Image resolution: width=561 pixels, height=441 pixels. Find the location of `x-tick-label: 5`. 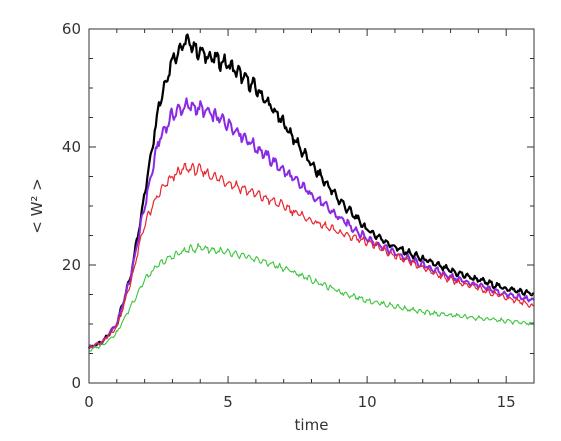

x-tick-label: 5 is located at coordinates (228, 402).